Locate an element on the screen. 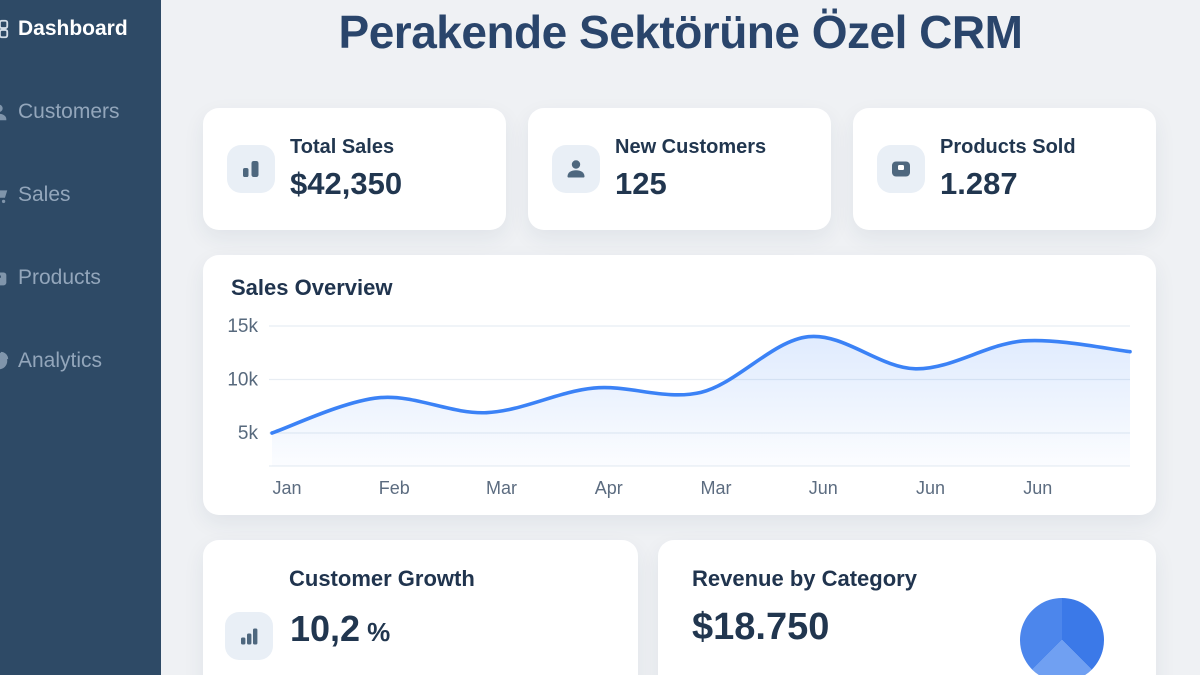 The image size is (1200, 675). svg-text: Feb is located at coordinates (394, 488).